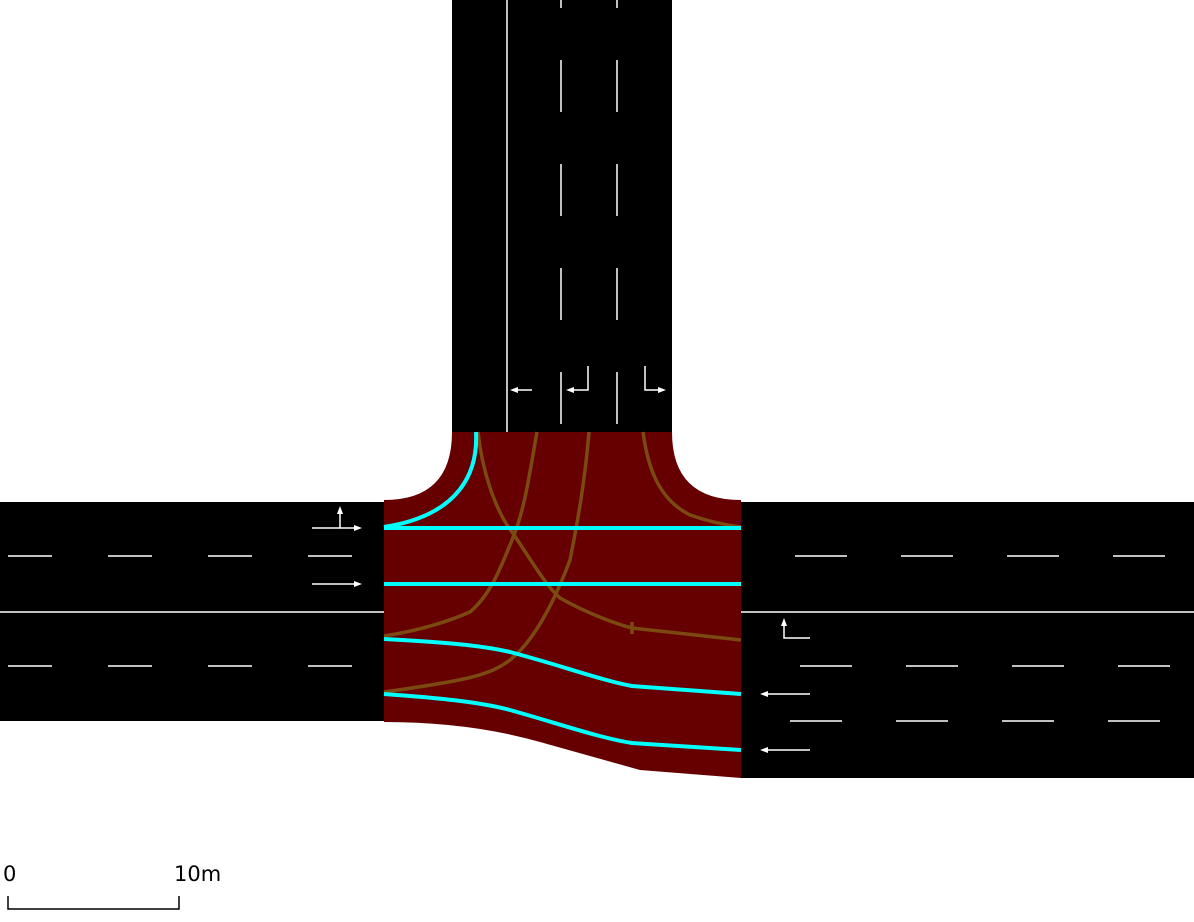  What do you see at coordinates (198, 874) in the screenshot?
I see `scale-end-label: 10m` at bounding box center [198, 874].